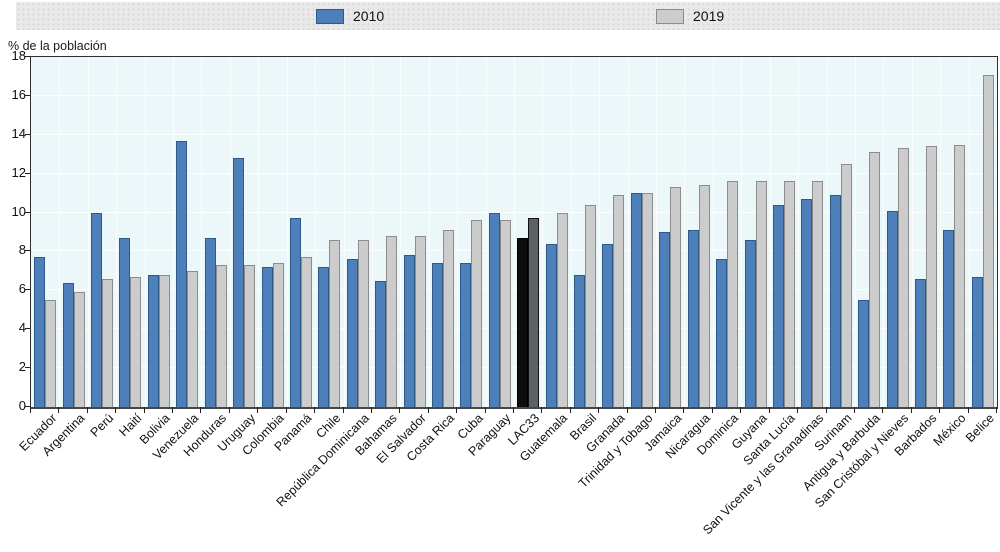  I want to click on legend-item-2010: 2010, so click(350, 16).